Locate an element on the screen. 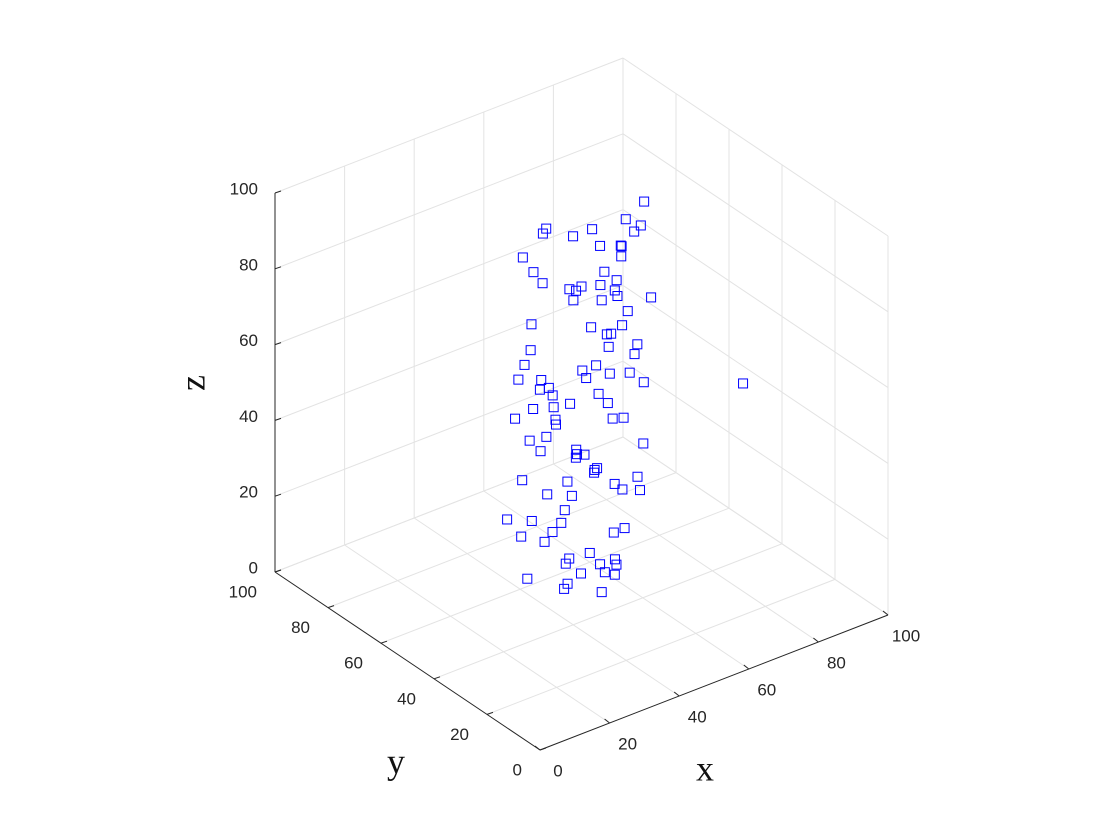 The width and height of the screenshot is (1120, 840). y-tick-label: 20 is located at coordinates (459, 734).